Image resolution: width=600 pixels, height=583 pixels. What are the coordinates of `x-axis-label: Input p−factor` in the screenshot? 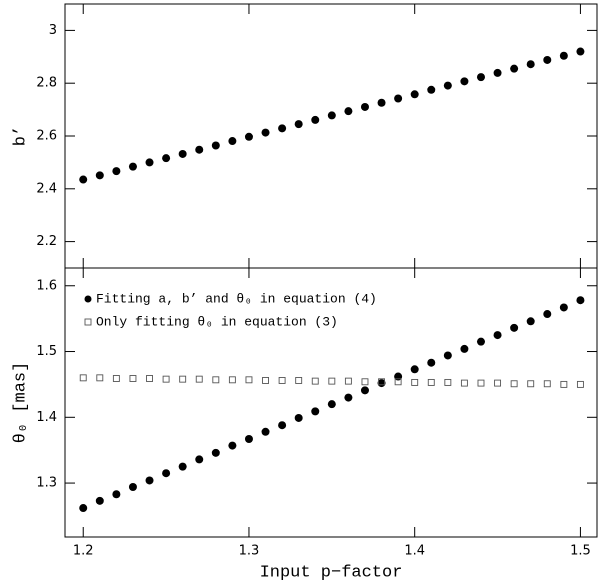 It's located at (331, 572).